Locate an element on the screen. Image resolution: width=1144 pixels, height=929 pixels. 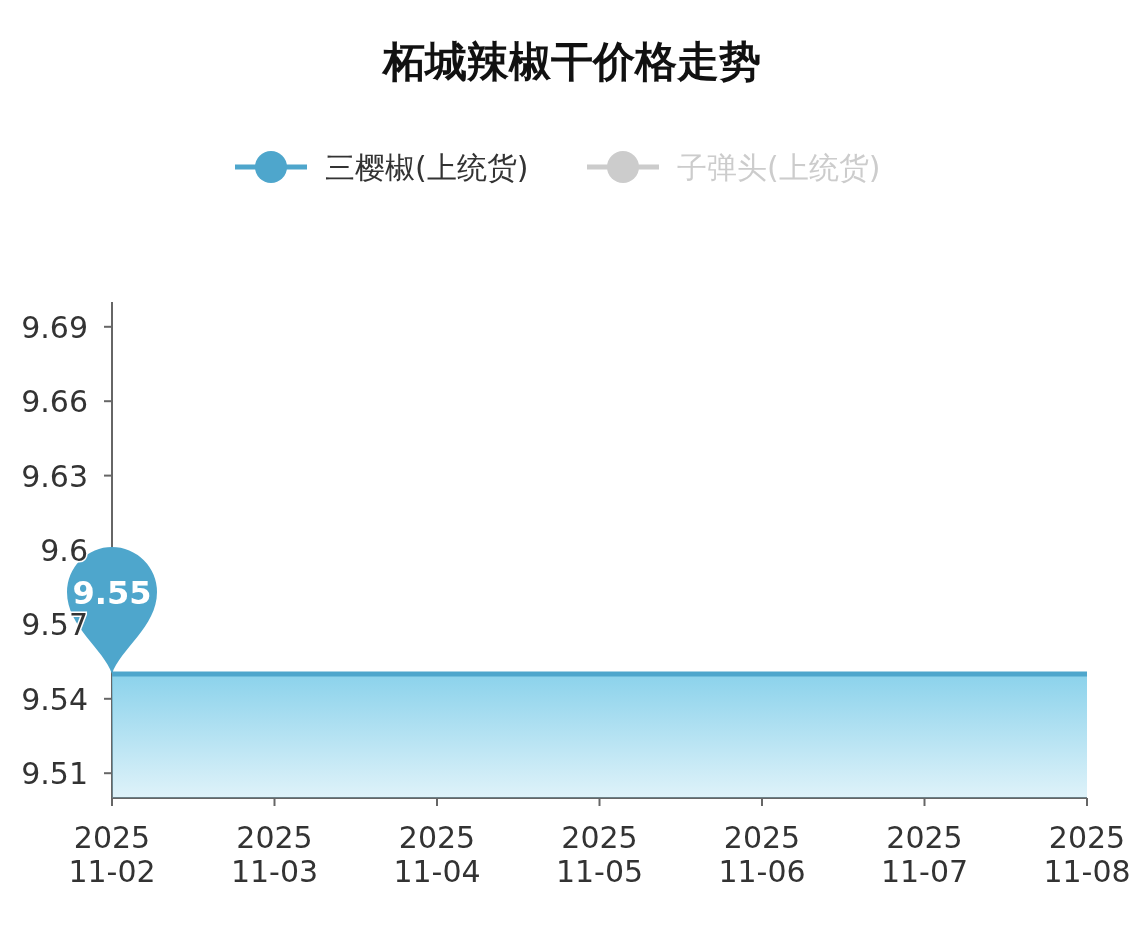
y-tick-label: 9.69 is located at coordinates (54, 327).